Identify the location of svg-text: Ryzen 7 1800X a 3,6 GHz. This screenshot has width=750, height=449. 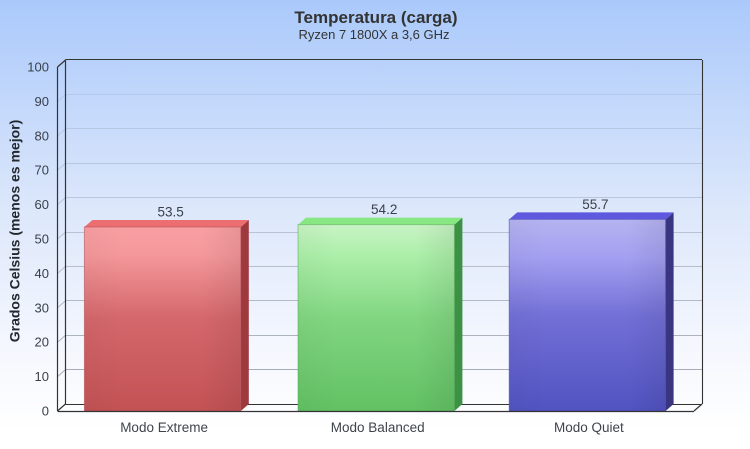
(373, 34).